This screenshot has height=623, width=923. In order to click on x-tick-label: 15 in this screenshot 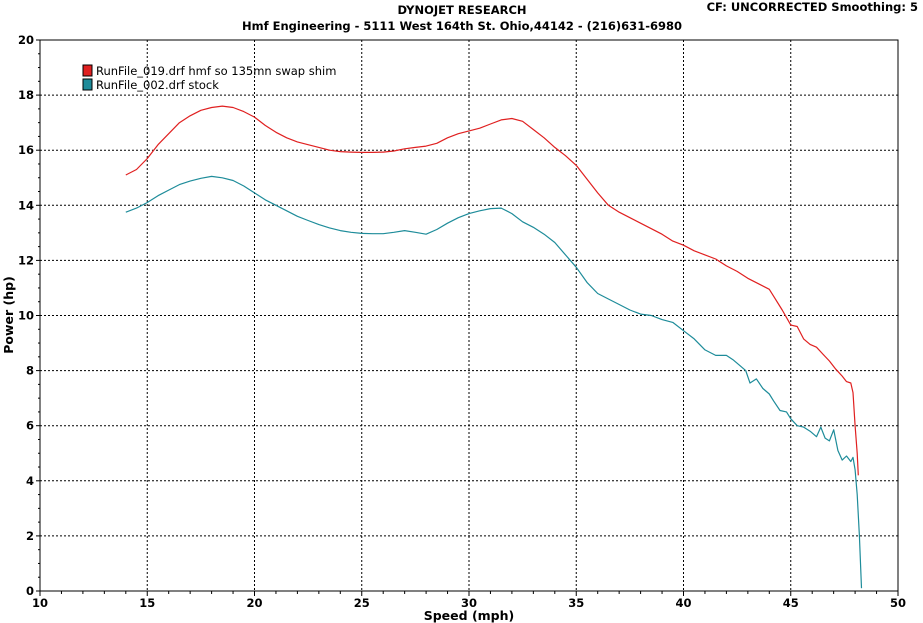, I will do `click(147, 603)`.